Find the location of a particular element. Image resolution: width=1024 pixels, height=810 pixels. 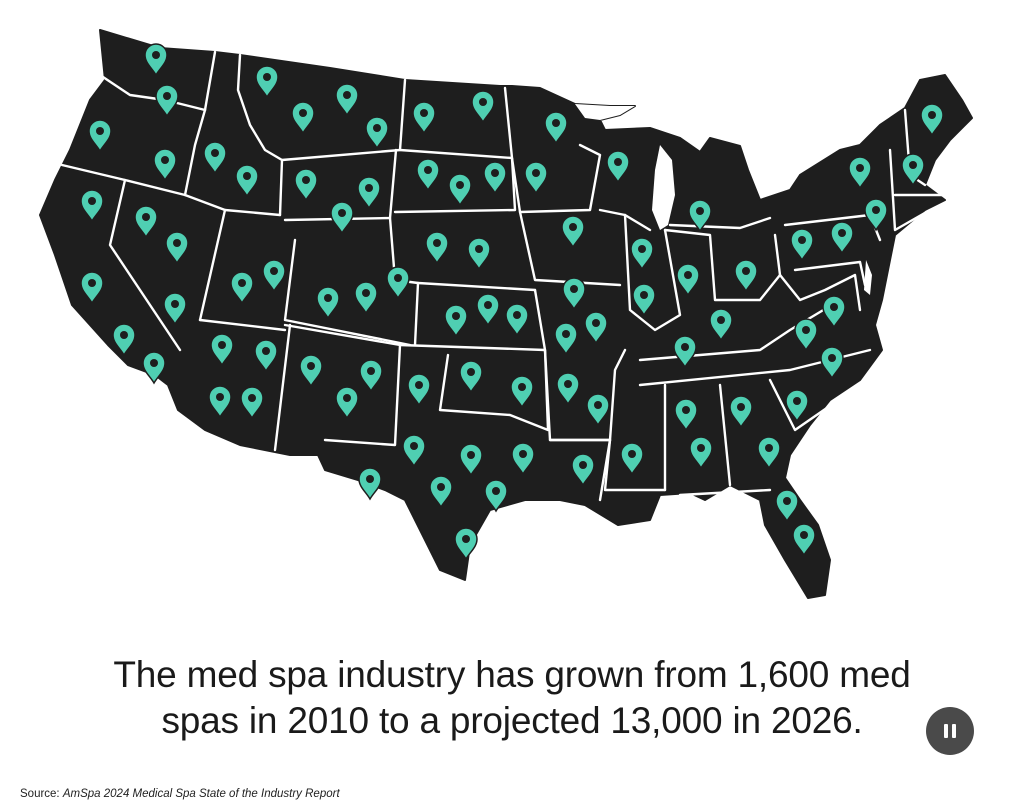

pause-icon-bar is located at coordinates (954, 731).